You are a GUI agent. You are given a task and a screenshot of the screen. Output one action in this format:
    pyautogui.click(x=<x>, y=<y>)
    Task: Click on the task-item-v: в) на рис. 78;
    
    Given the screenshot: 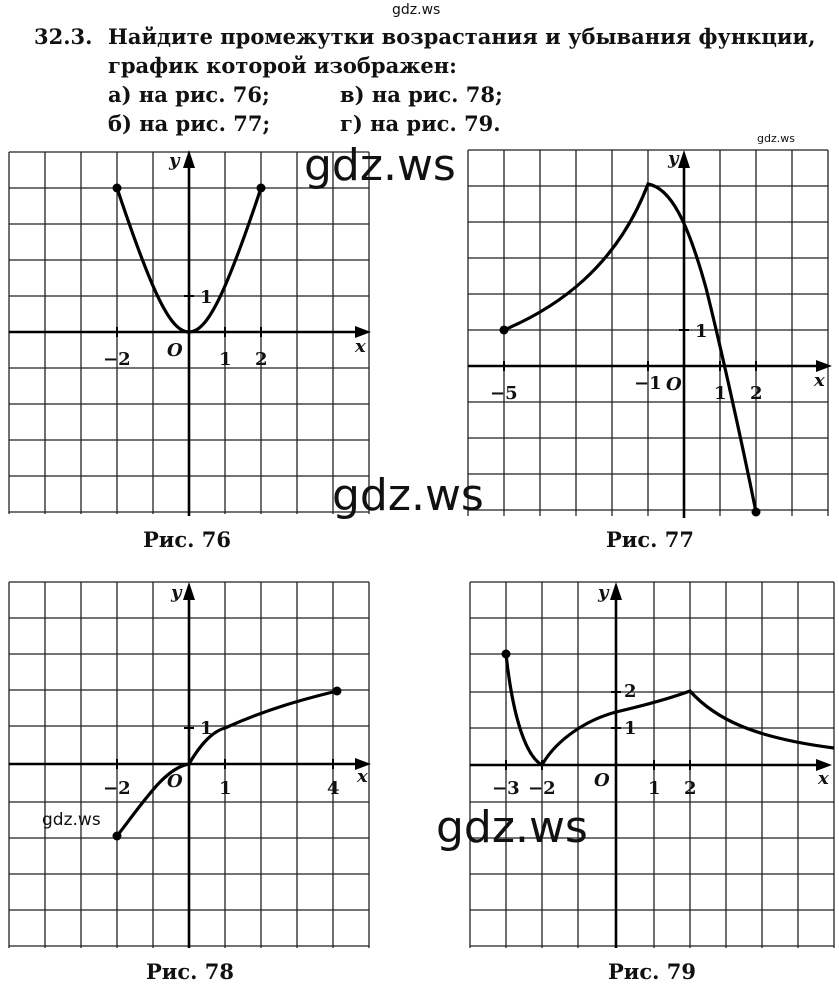 What is the action you would take?
    pyautogui.click(x=421, y=94)
    